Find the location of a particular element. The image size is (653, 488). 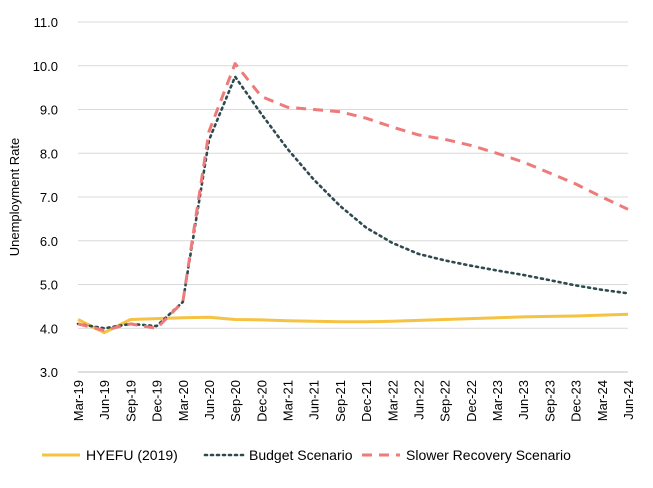

x-tick-label: Jun-22 is located at coordinates (418, 400).